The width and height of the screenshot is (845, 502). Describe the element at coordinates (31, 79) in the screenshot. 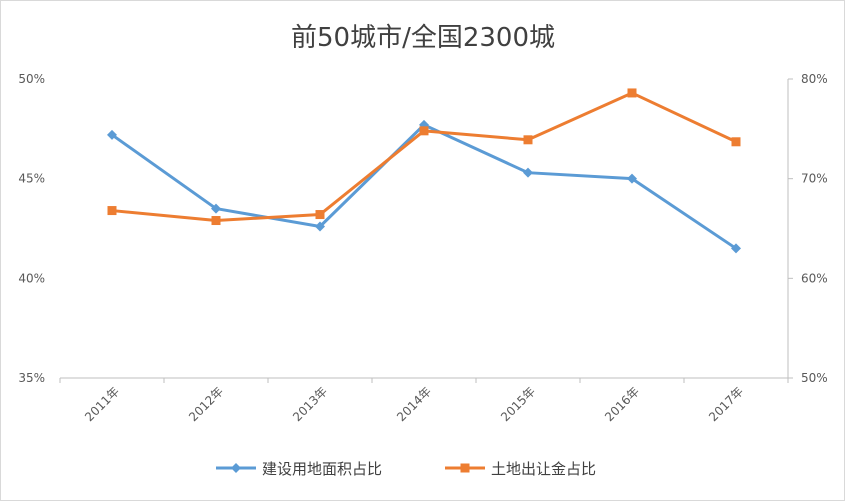

I see `left-tick-label: 50%` at that location.